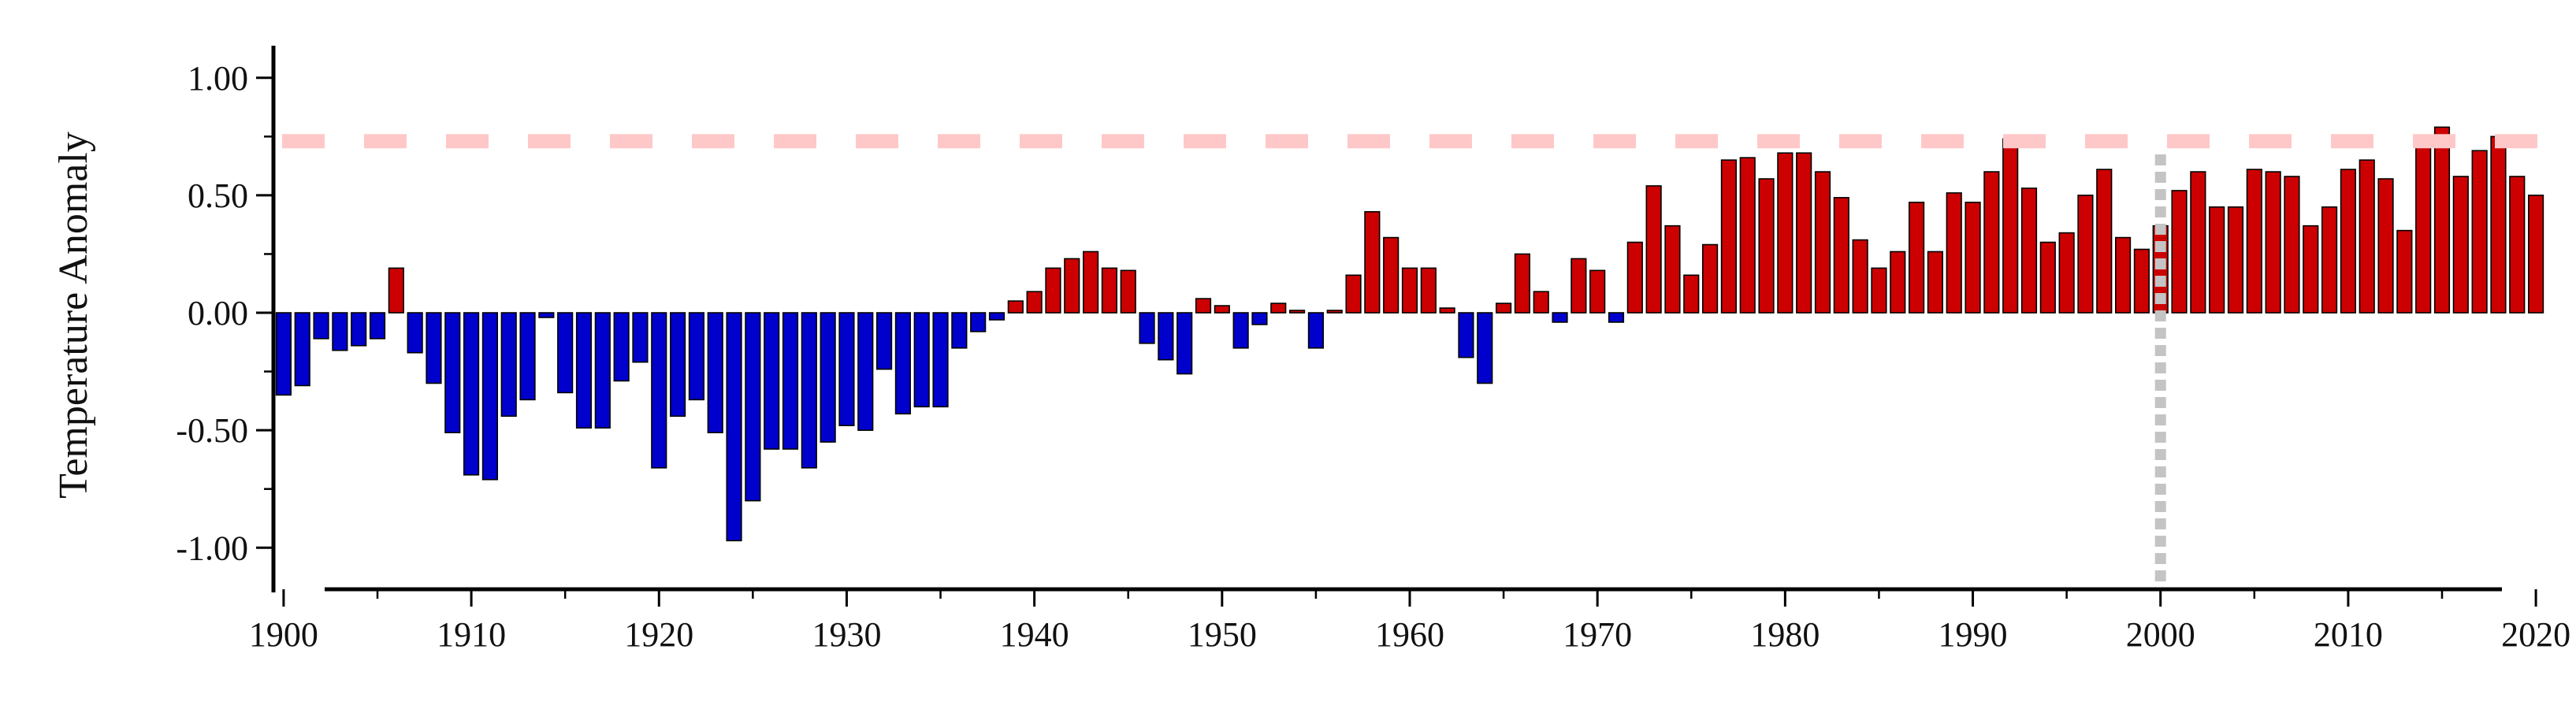 This screenshot has height=709, width=2576. I want to click on bar-1925, so click(753, 407).